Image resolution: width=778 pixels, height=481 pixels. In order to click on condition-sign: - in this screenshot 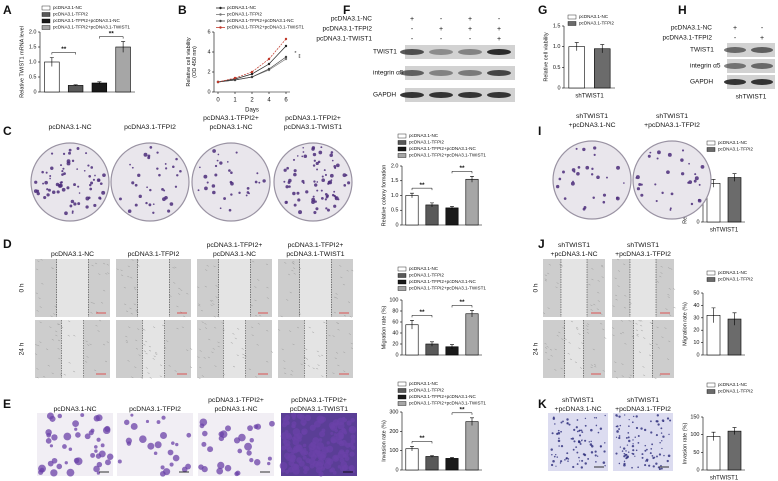, I will do `click(412, 29)`.